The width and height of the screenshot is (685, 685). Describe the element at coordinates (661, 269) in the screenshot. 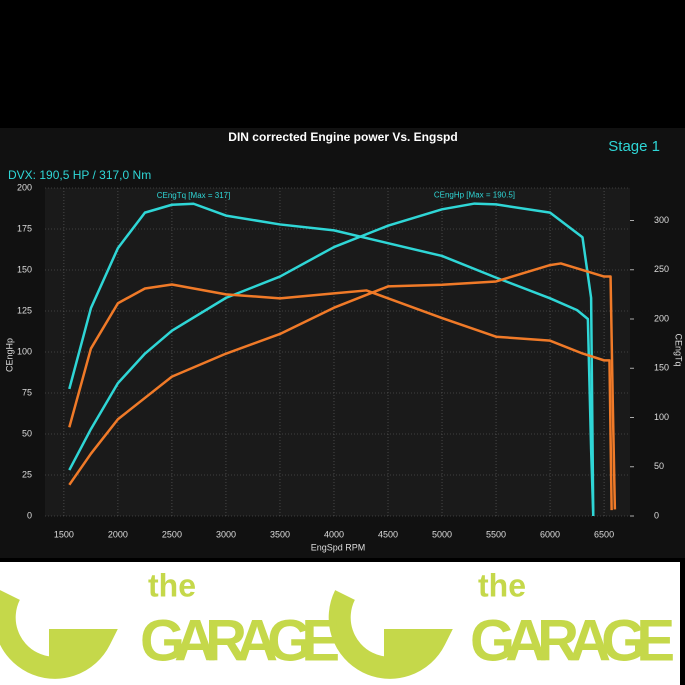

I see `y2-tick-label: 250` at that location.